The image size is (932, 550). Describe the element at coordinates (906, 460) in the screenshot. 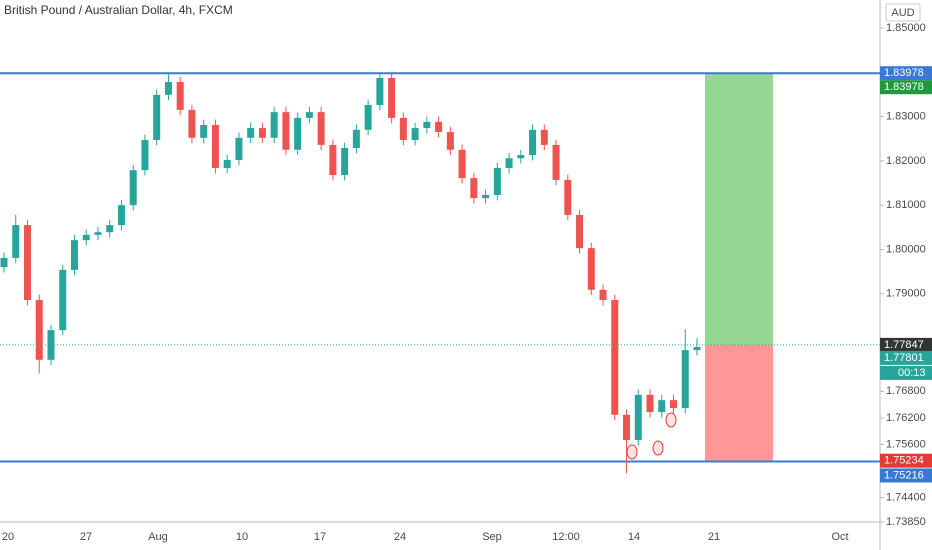

I see `stop-price-label-box` at that location.